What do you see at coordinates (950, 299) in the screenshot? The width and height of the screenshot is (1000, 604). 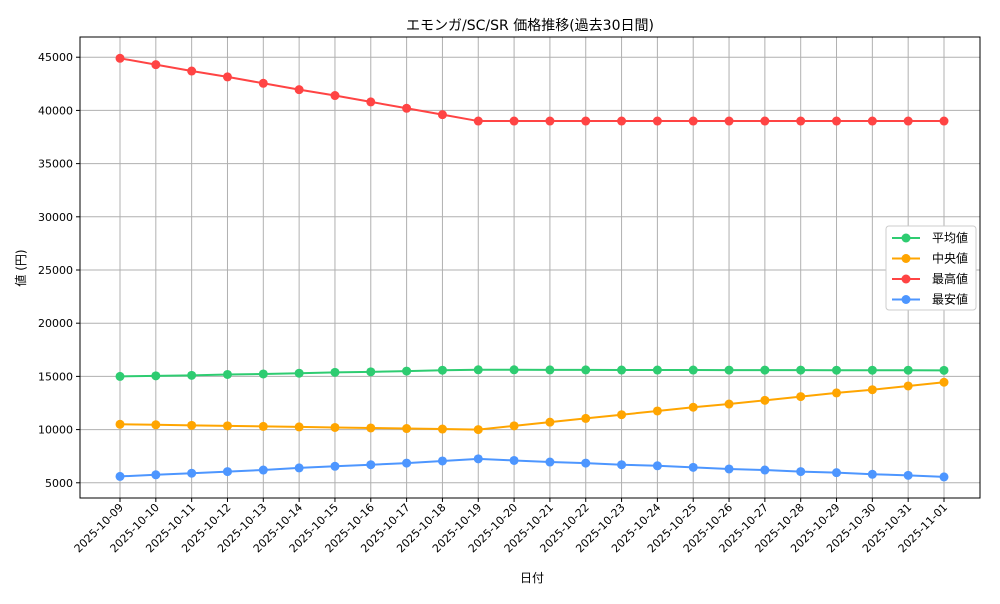 I see `legend-label: 最安値` at bounding box center [950, 299].